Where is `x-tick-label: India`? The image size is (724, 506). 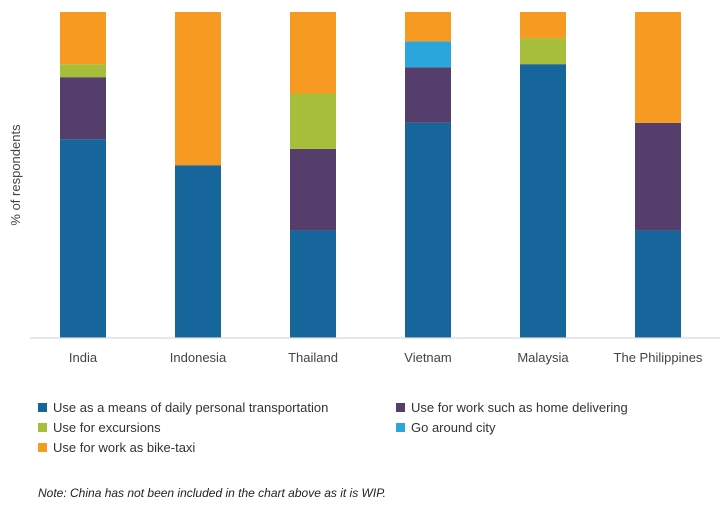 x-tick-label: India is located at coordinates (83, 357).